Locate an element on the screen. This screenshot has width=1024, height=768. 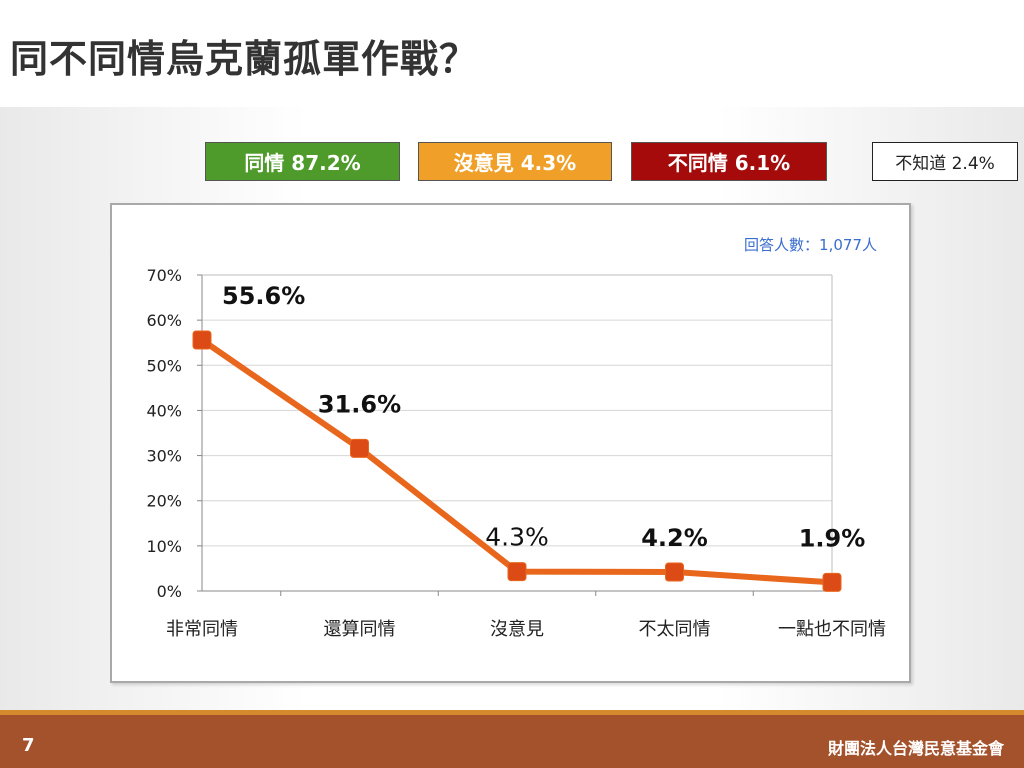
summary-box-dont-know: 不知道 2.4% is located at coordinates (945, 161).